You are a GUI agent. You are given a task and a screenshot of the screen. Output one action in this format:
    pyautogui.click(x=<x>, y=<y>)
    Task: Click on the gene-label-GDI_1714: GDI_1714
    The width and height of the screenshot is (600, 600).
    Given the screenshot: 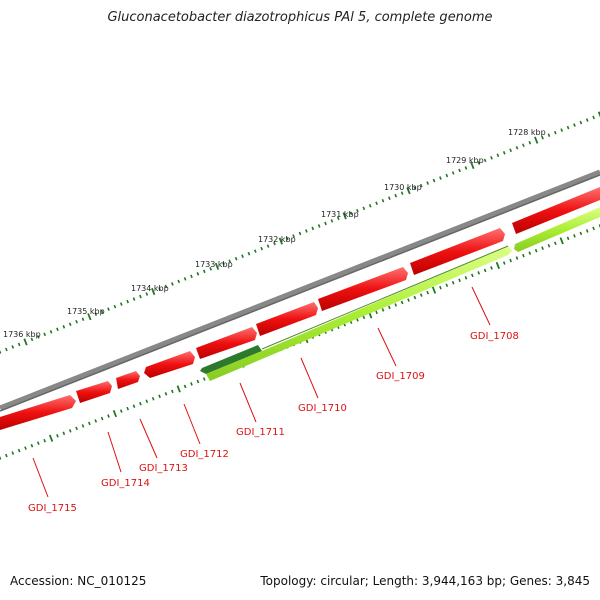 What is the action you would take?
    pyautogui.click(x=125, y=483)
    